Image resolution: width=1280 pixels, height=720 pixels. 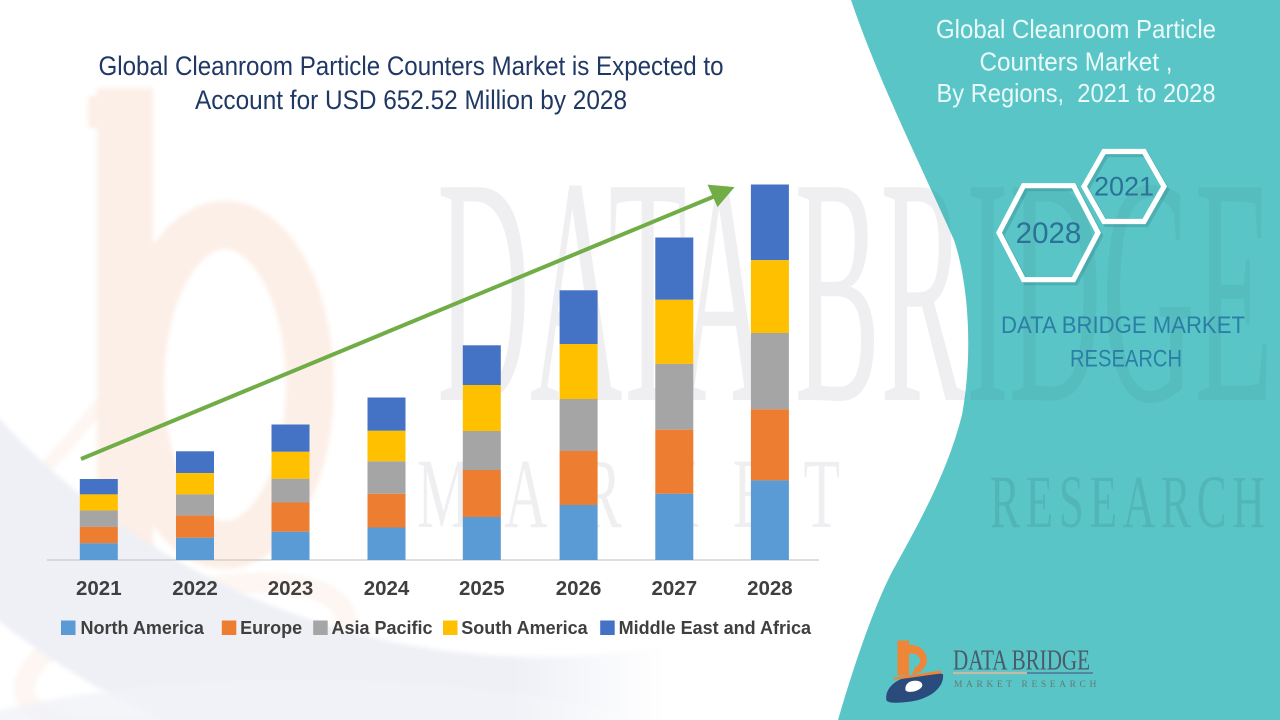 What do you see at coordinates (387, 588) in the screenshot?
I see `svg-text: 2024` at bounding box center [387, 588].